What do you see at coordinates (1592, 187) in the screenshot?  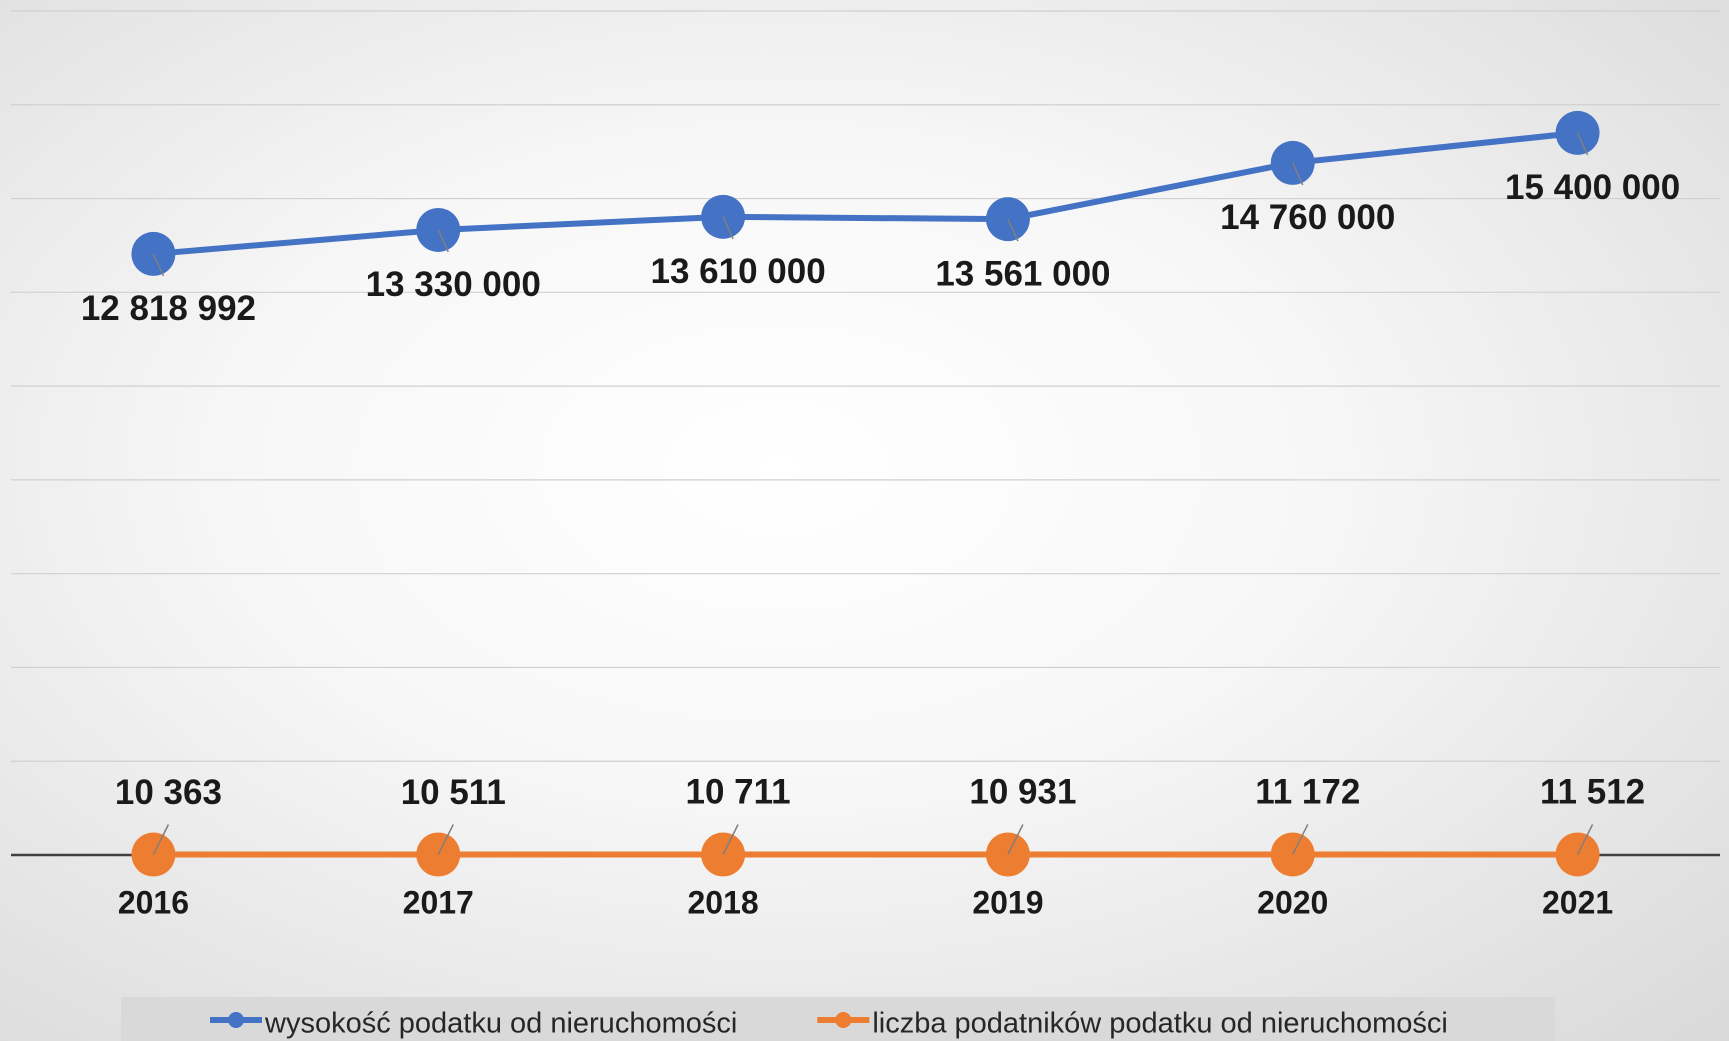 I see `data-label: 15 400 000` at bounding box center [1592, 187].